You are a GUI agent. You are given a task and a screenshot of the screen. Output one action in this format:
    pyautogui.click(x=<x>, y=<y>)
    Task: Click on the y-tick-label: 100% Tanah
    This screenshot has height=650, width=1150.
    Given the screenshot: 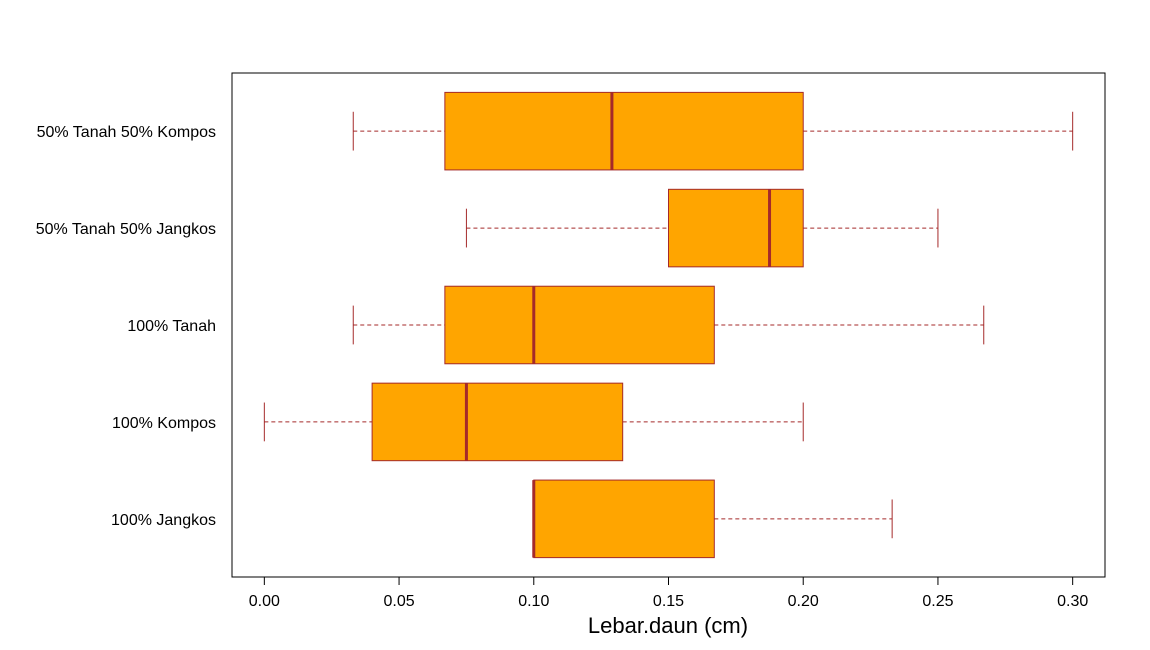 What is the action you would take?
    pyautogui.click(x=171, y=326)
    